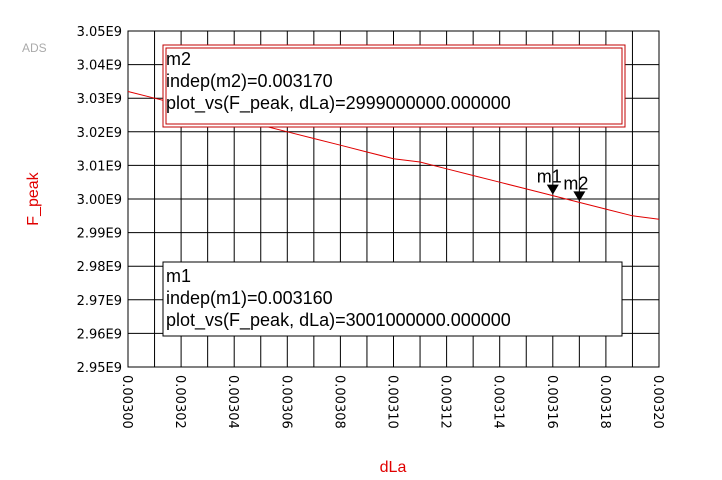  What do you see at coordinates (178, 276) in the screenshot?
I see `marker-box-line: m1` at bounding box center [178, 276].